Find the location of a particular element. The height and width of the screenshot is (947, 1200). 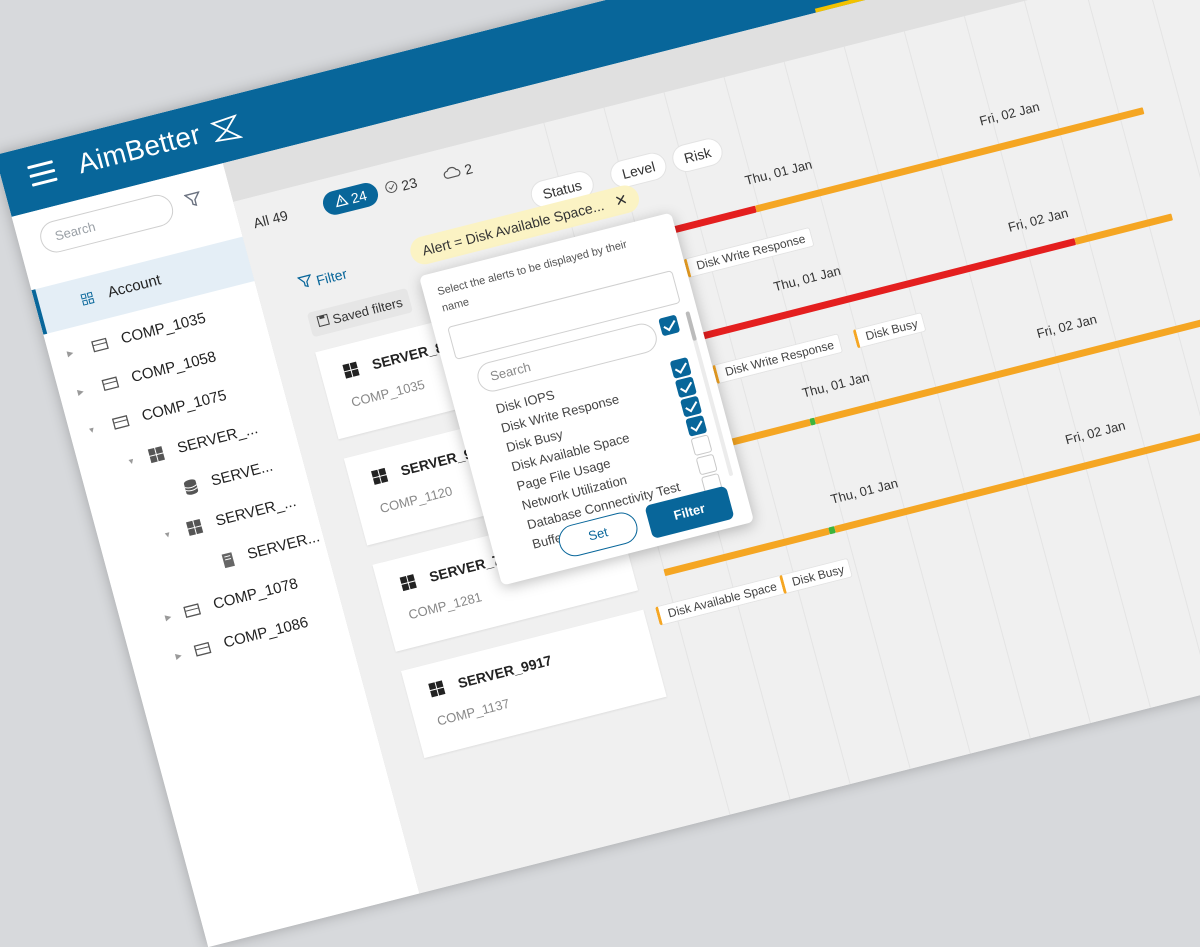

server-company: COMP_1035 is located at coordinates (388, 393).